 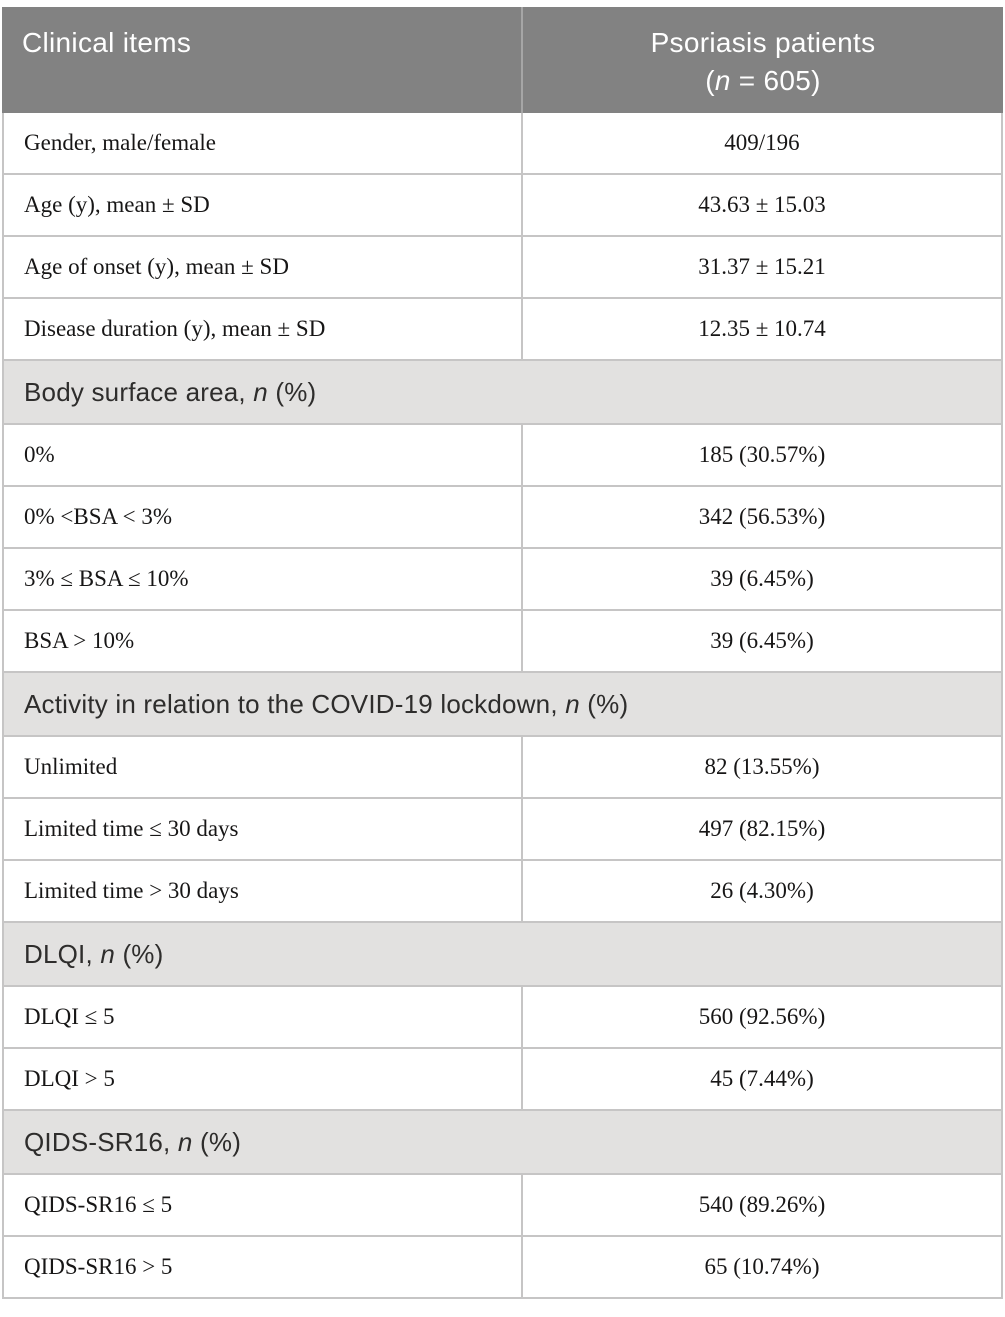 I want to click on row-label: Disease duration (y), mean ± SD, so click(x=261, y=330).